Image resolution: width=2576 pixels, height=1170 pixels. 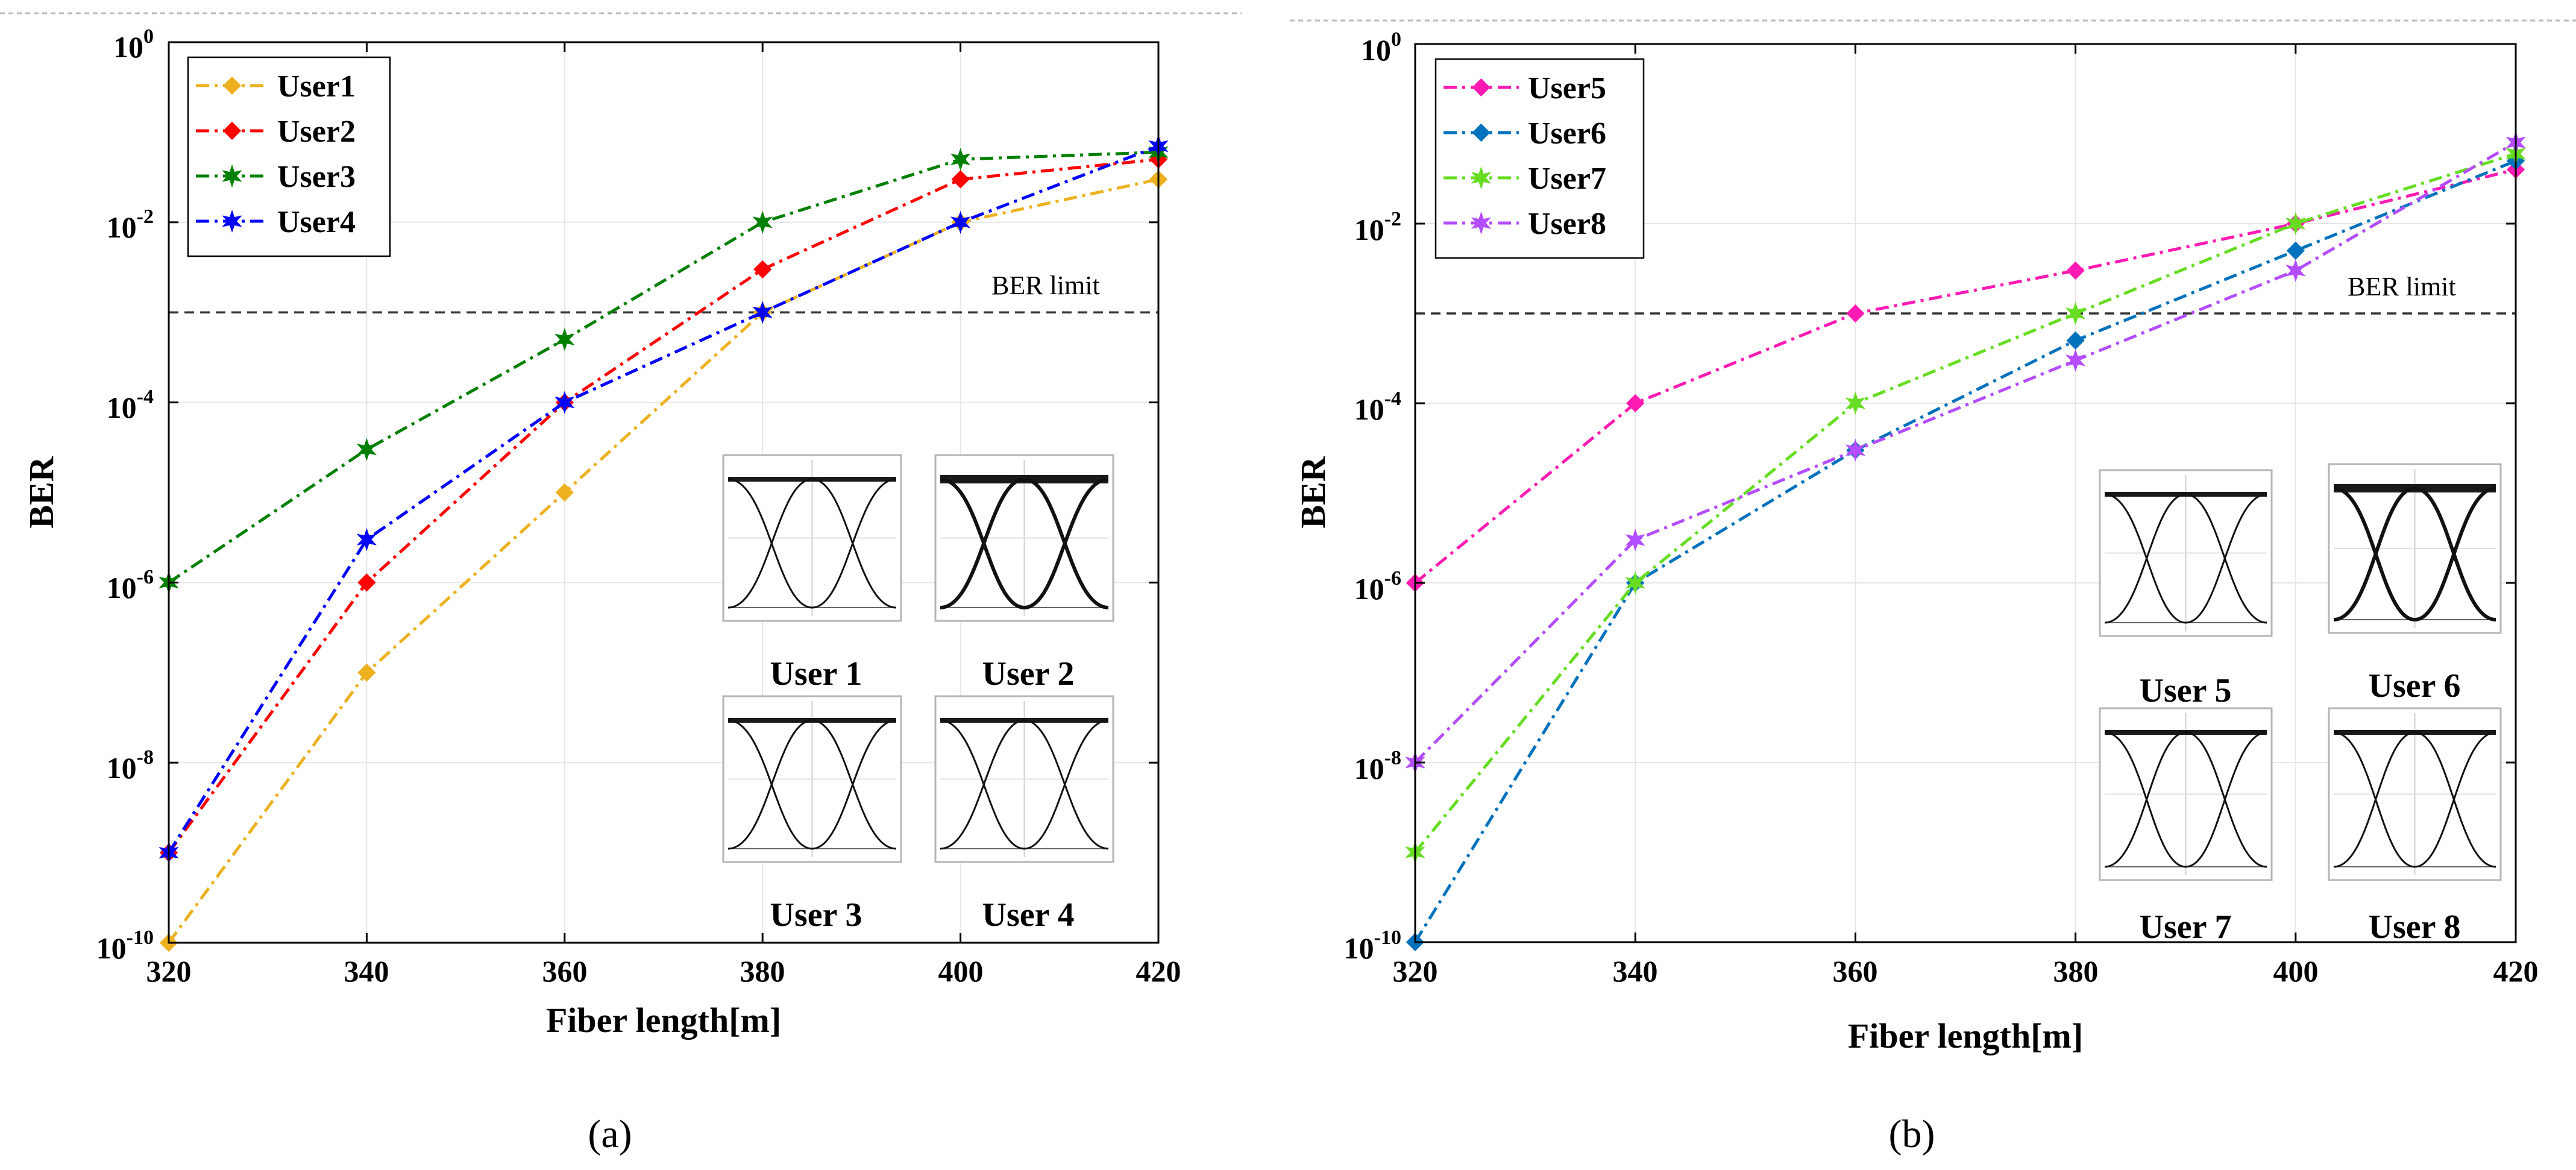 I want to click on x-axis-label-b: Fiber length[m], so click(x=1965, y=1035).